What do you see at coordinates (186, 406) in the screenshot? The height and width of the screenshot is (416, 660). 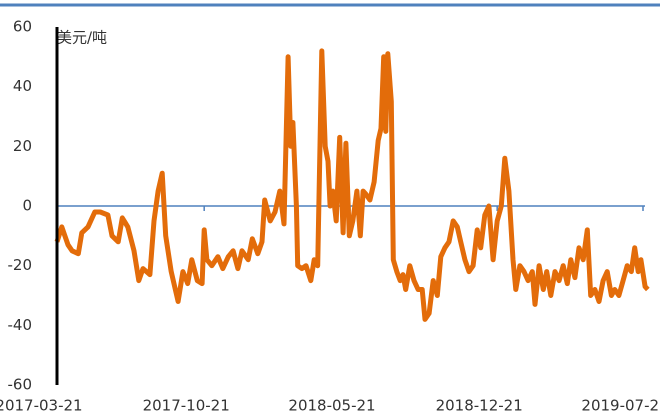 I see `x-tick-label: 2017-10-21` at bounding box center [186, 406].